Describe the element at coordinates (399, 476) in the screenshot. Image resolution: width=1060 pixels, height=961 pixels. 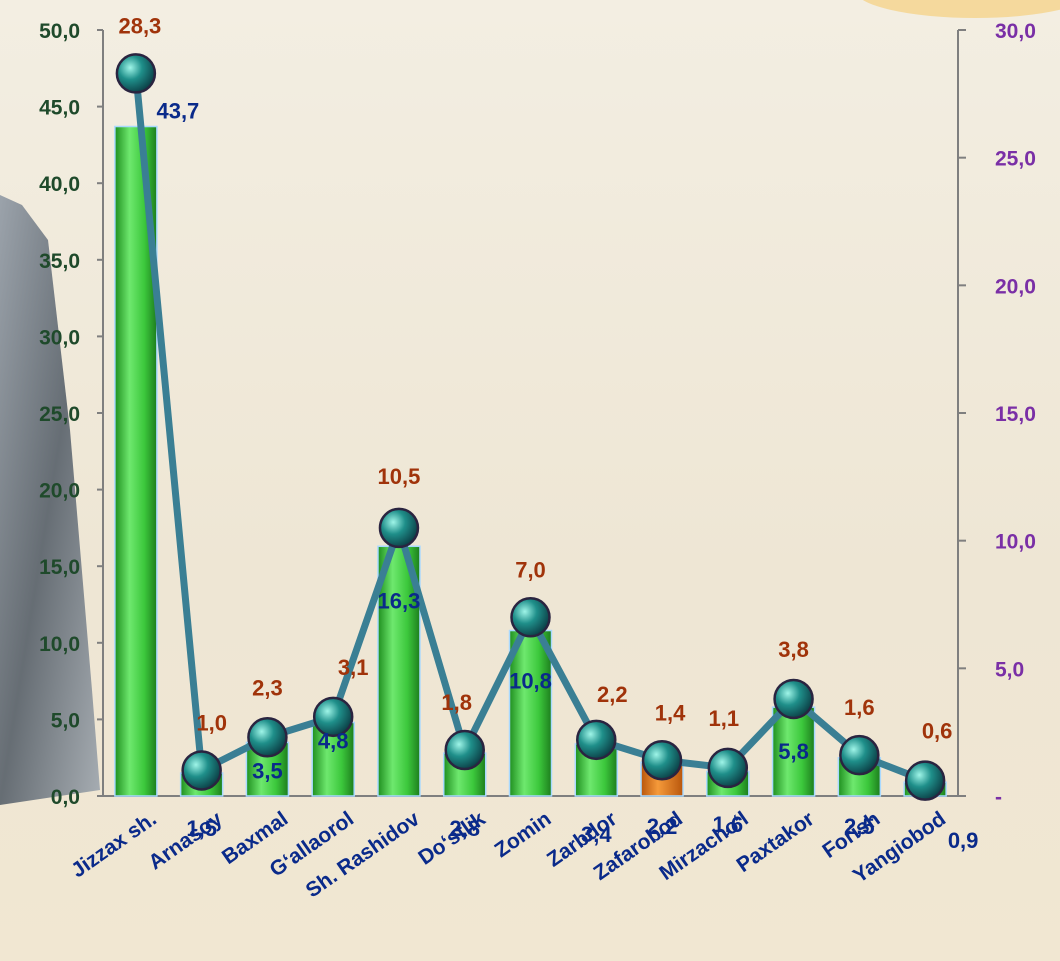
I see `line-value-label: 10,5` at that location.